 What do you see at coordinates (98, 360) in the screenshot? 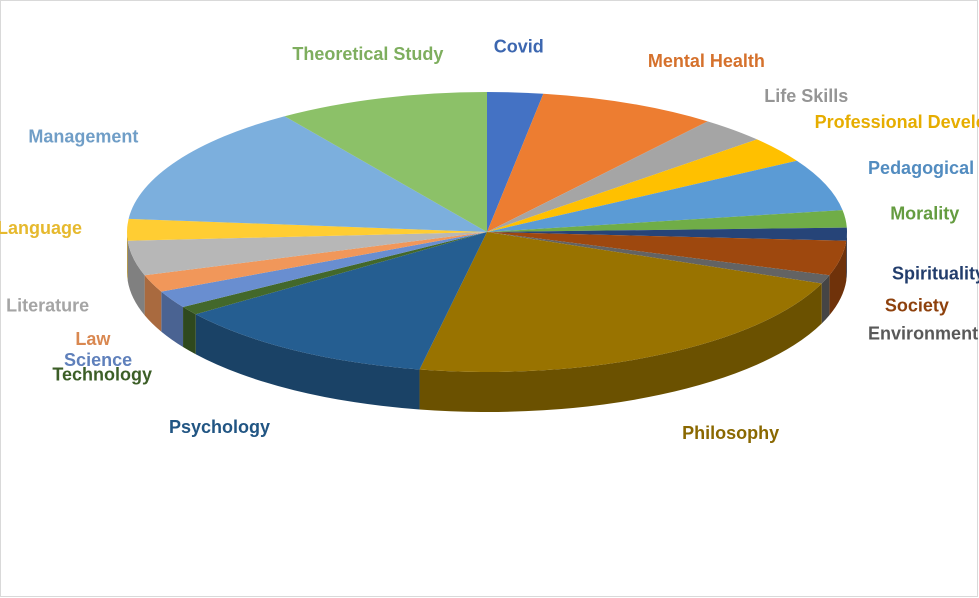
I see `slice-label: Science` at bounding box center [98, 360].